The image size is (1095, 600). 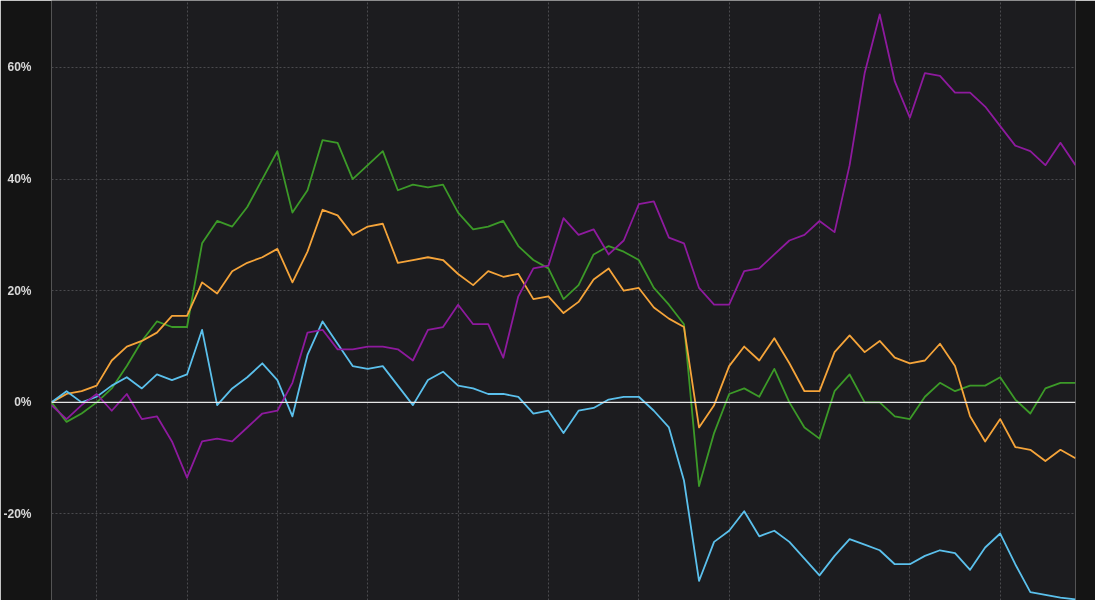 What do you see at coordinates (19, 179) in the screenshot?
I see `y-tick-label: 40%` at bounding box center [19, 179].